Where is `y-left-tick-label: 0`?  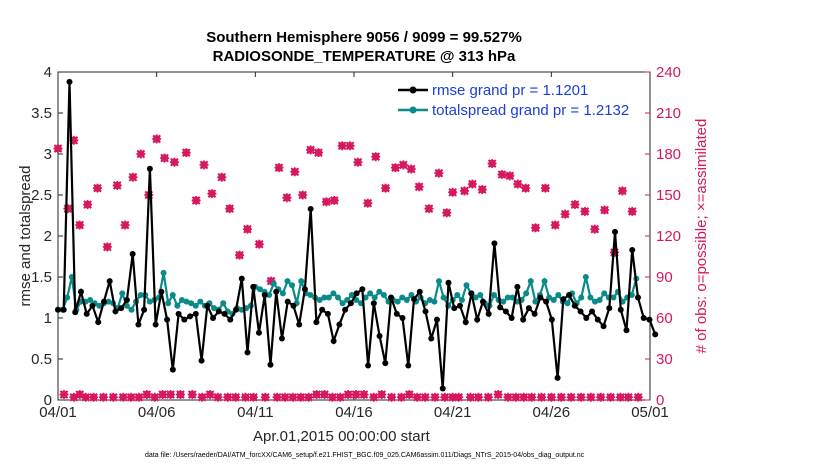
y-left-tick-label: 0 is located at coordinates (48, 400).